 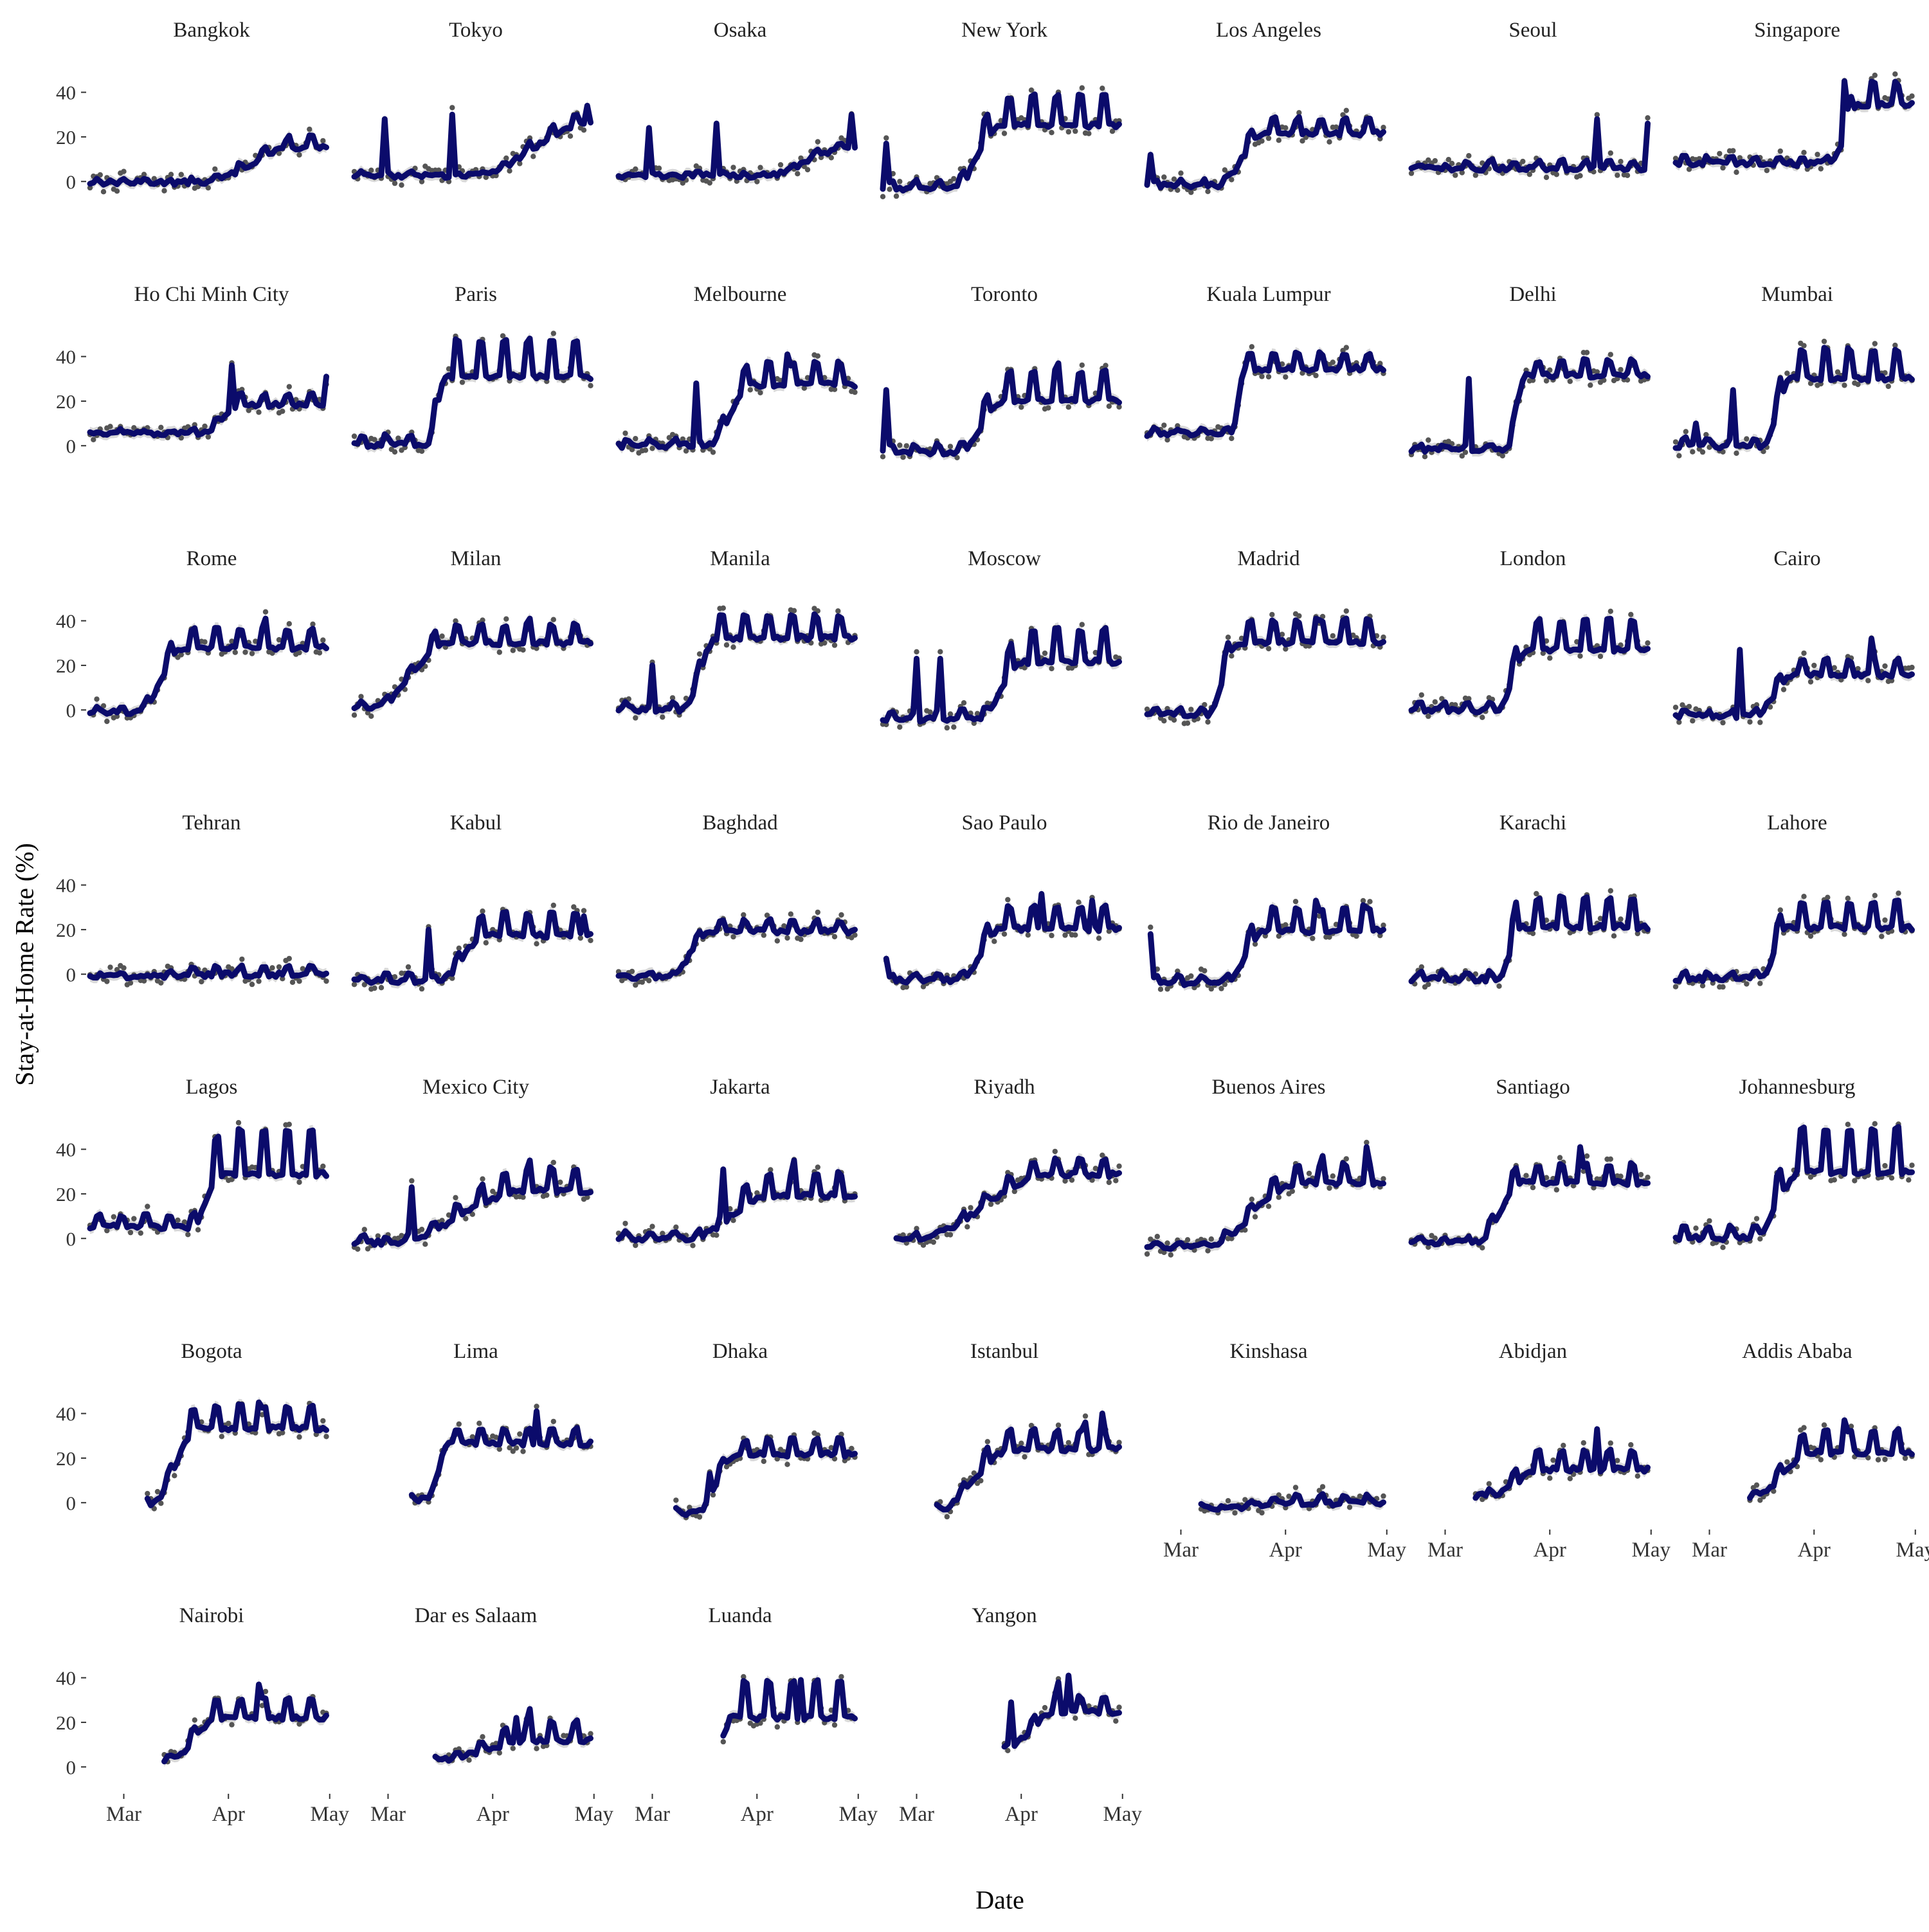 I want to click on facet-panel: Melbourne, so click(x=737, y=370).